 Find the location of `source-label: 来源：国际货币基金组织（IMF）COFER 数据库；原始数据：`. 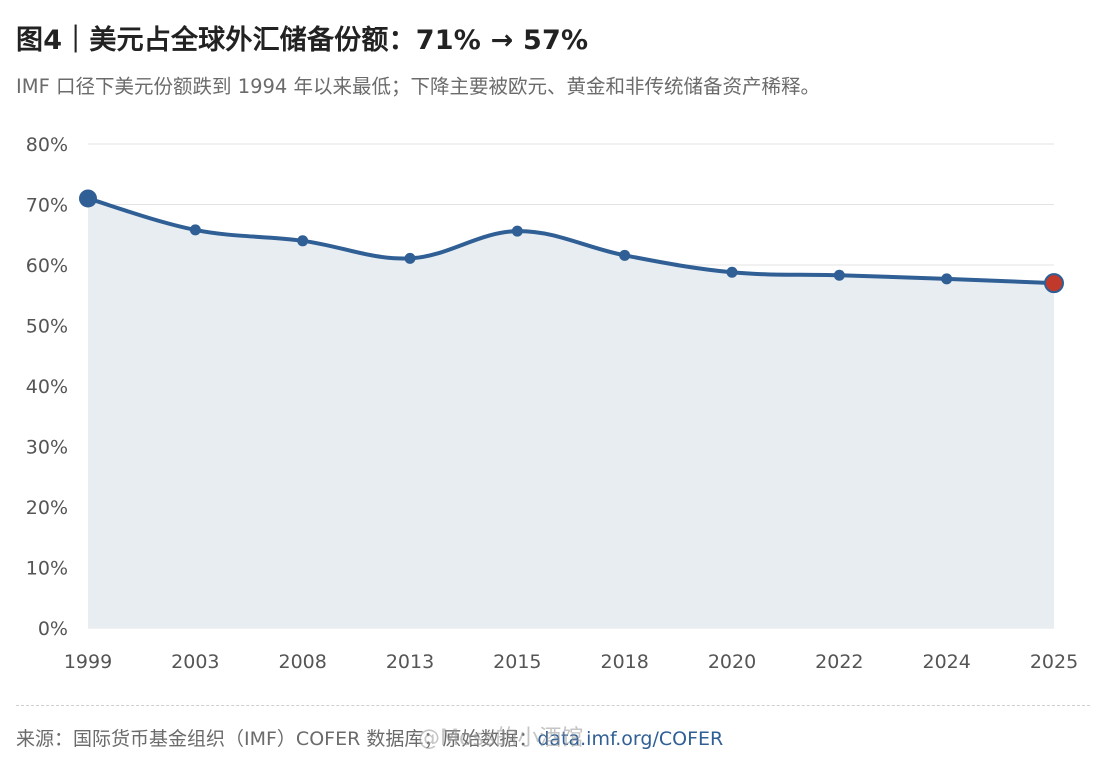

source-label: 来源：国际货币基金组织（IMF）COFER 数据库；原始数据： is located at coordinates (277, 739).